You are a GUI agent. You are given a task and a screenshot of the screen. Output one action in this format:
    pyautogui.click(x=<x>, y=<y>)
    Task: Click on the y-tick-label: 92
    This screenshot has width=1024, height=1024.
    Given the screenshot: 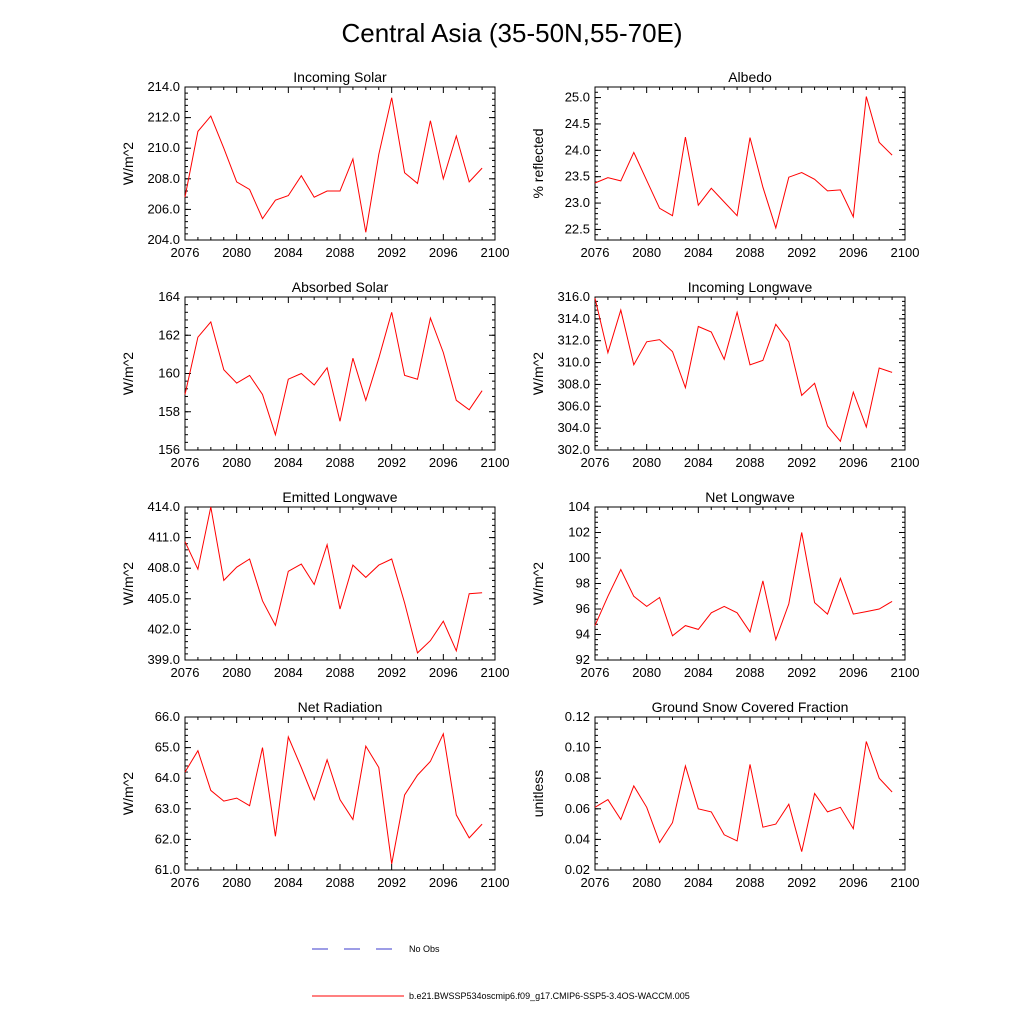 What is the action you would take?
    pyautogui.click(x=583, y=659)
    